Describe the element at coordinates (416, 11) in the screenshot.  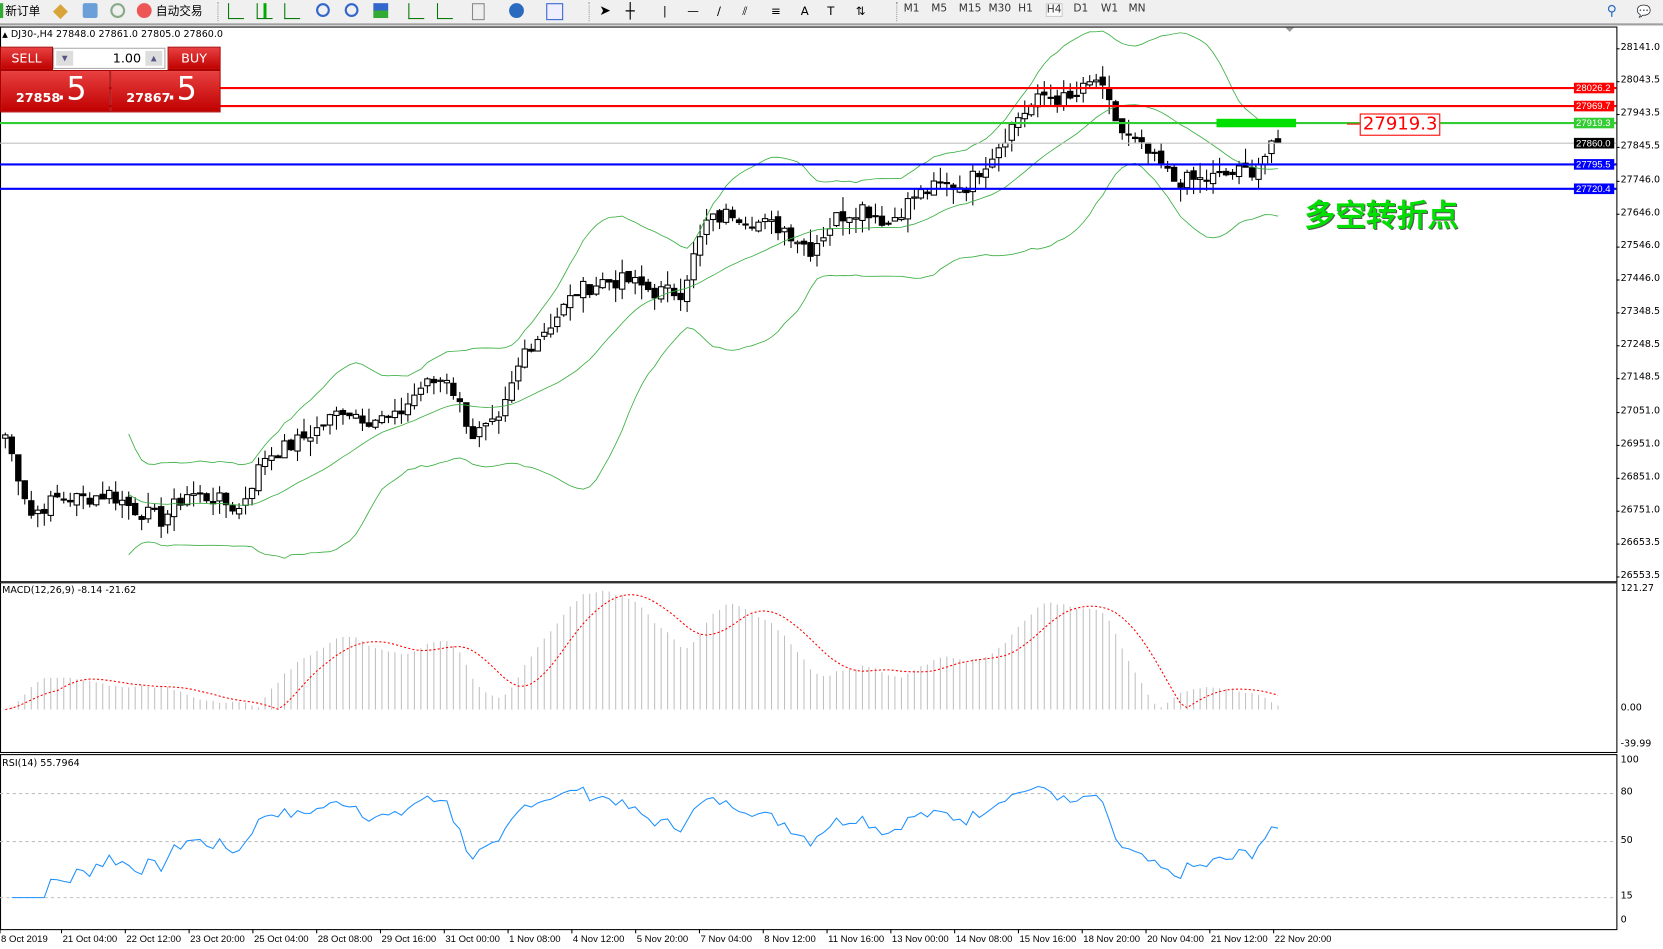
I see `autoscroll-icon` at that location.